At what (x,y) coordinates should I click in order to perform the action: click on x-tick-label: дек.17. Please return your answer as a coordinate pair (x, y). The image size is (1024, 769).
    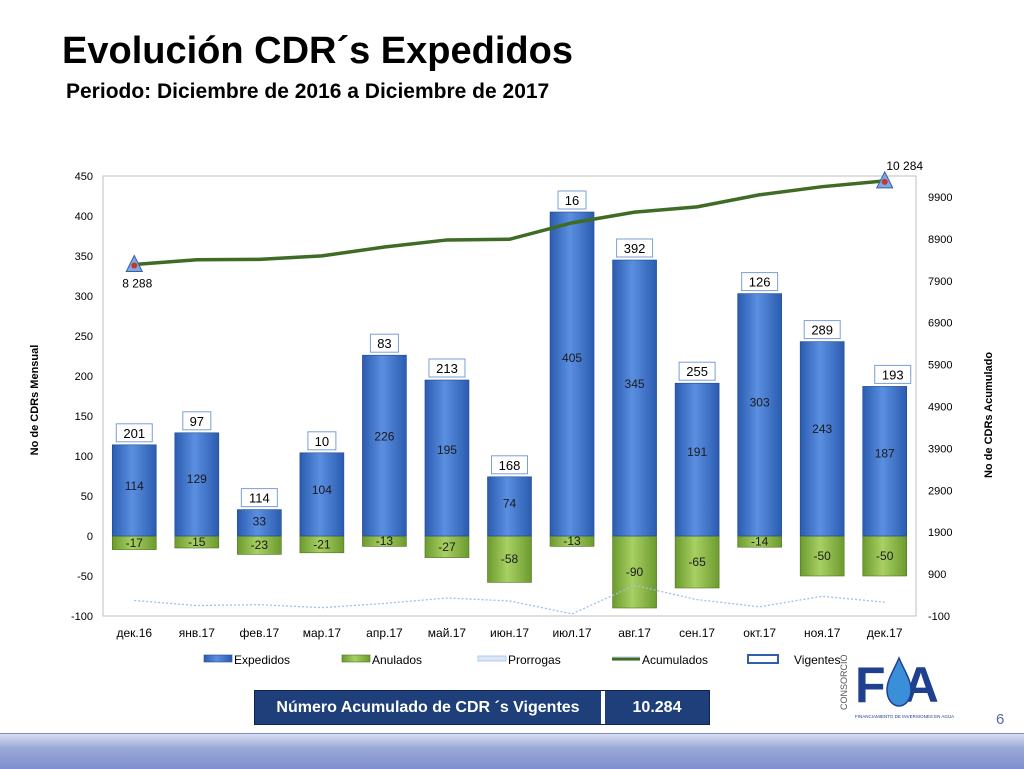
    Looking at the image, I should click on (885, 633).